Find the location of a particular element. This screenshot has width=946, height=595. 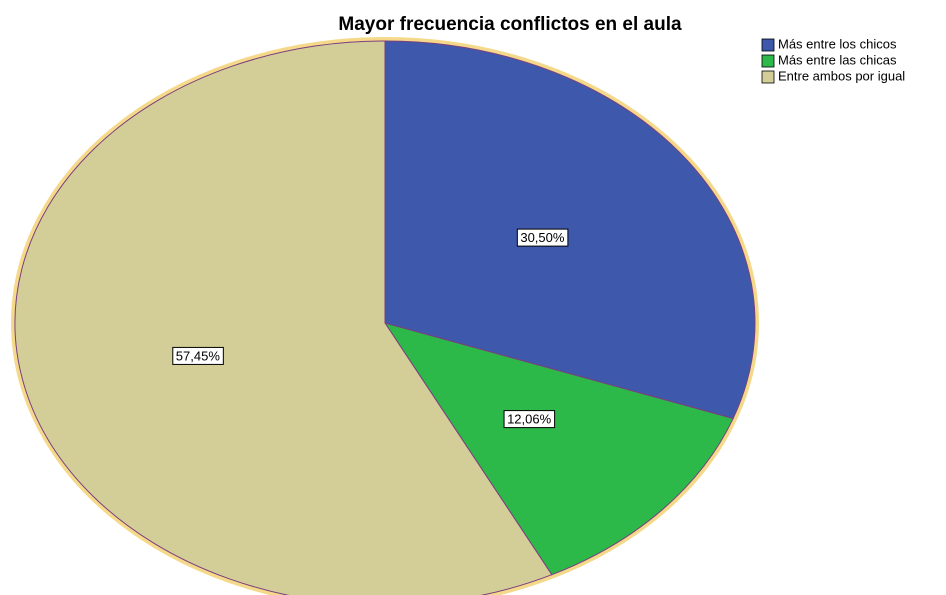

legend-label: Entre ambos por igual is located at coordinates (841, 75).